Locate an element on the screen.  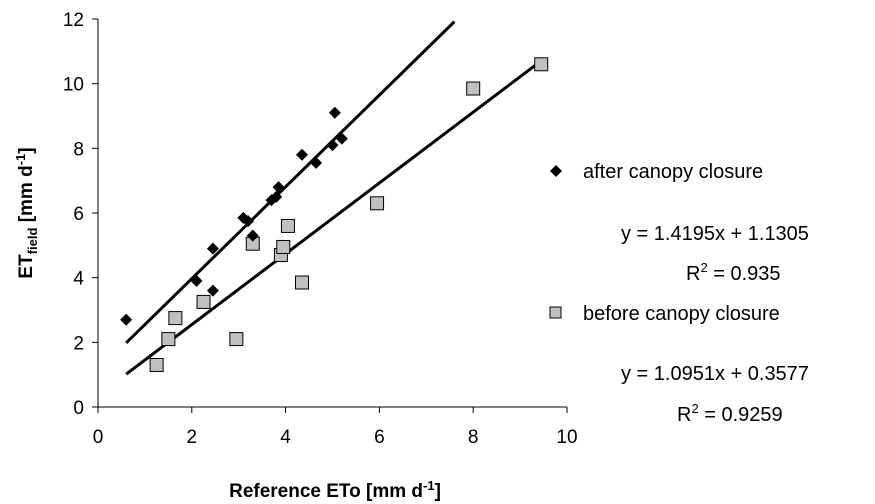
x-axis-title: Reference ETo [mm d-1] is located at coordinates (335, 490).